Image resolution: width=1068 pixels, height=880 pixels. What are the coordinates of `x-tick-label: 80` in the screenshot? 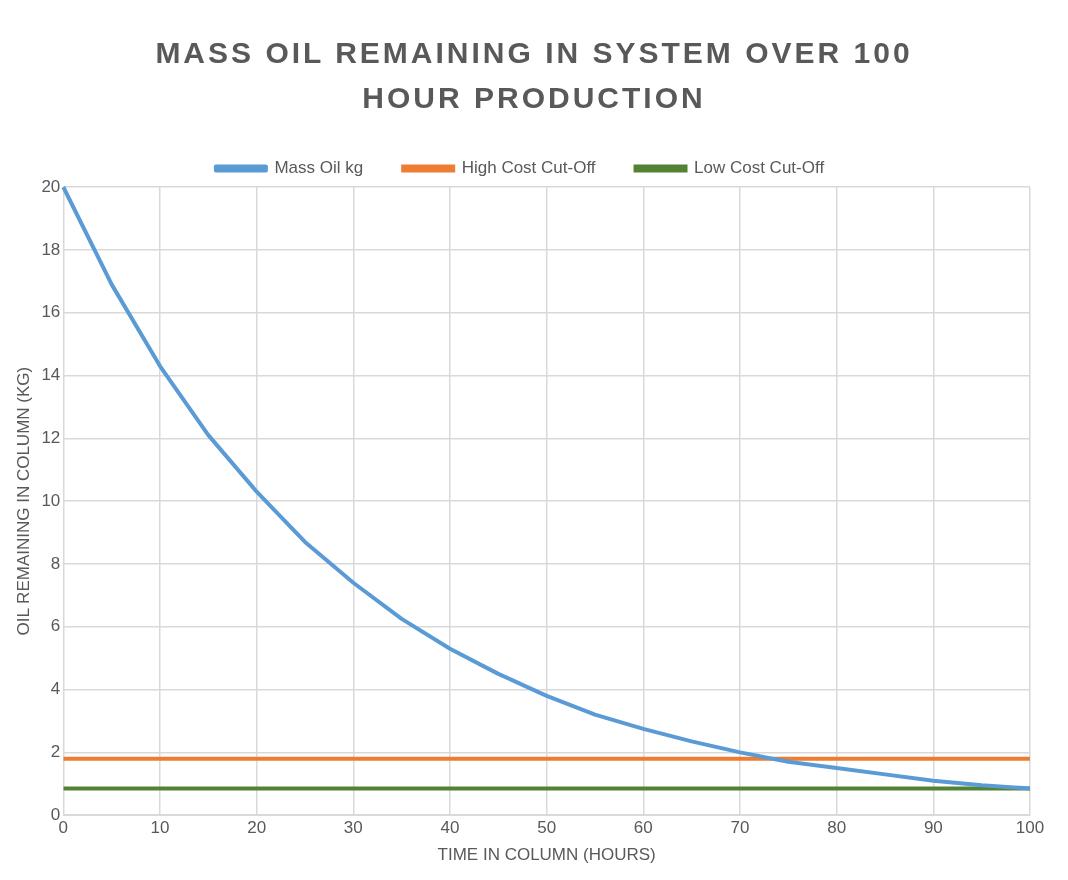 It's located at (837, 828).